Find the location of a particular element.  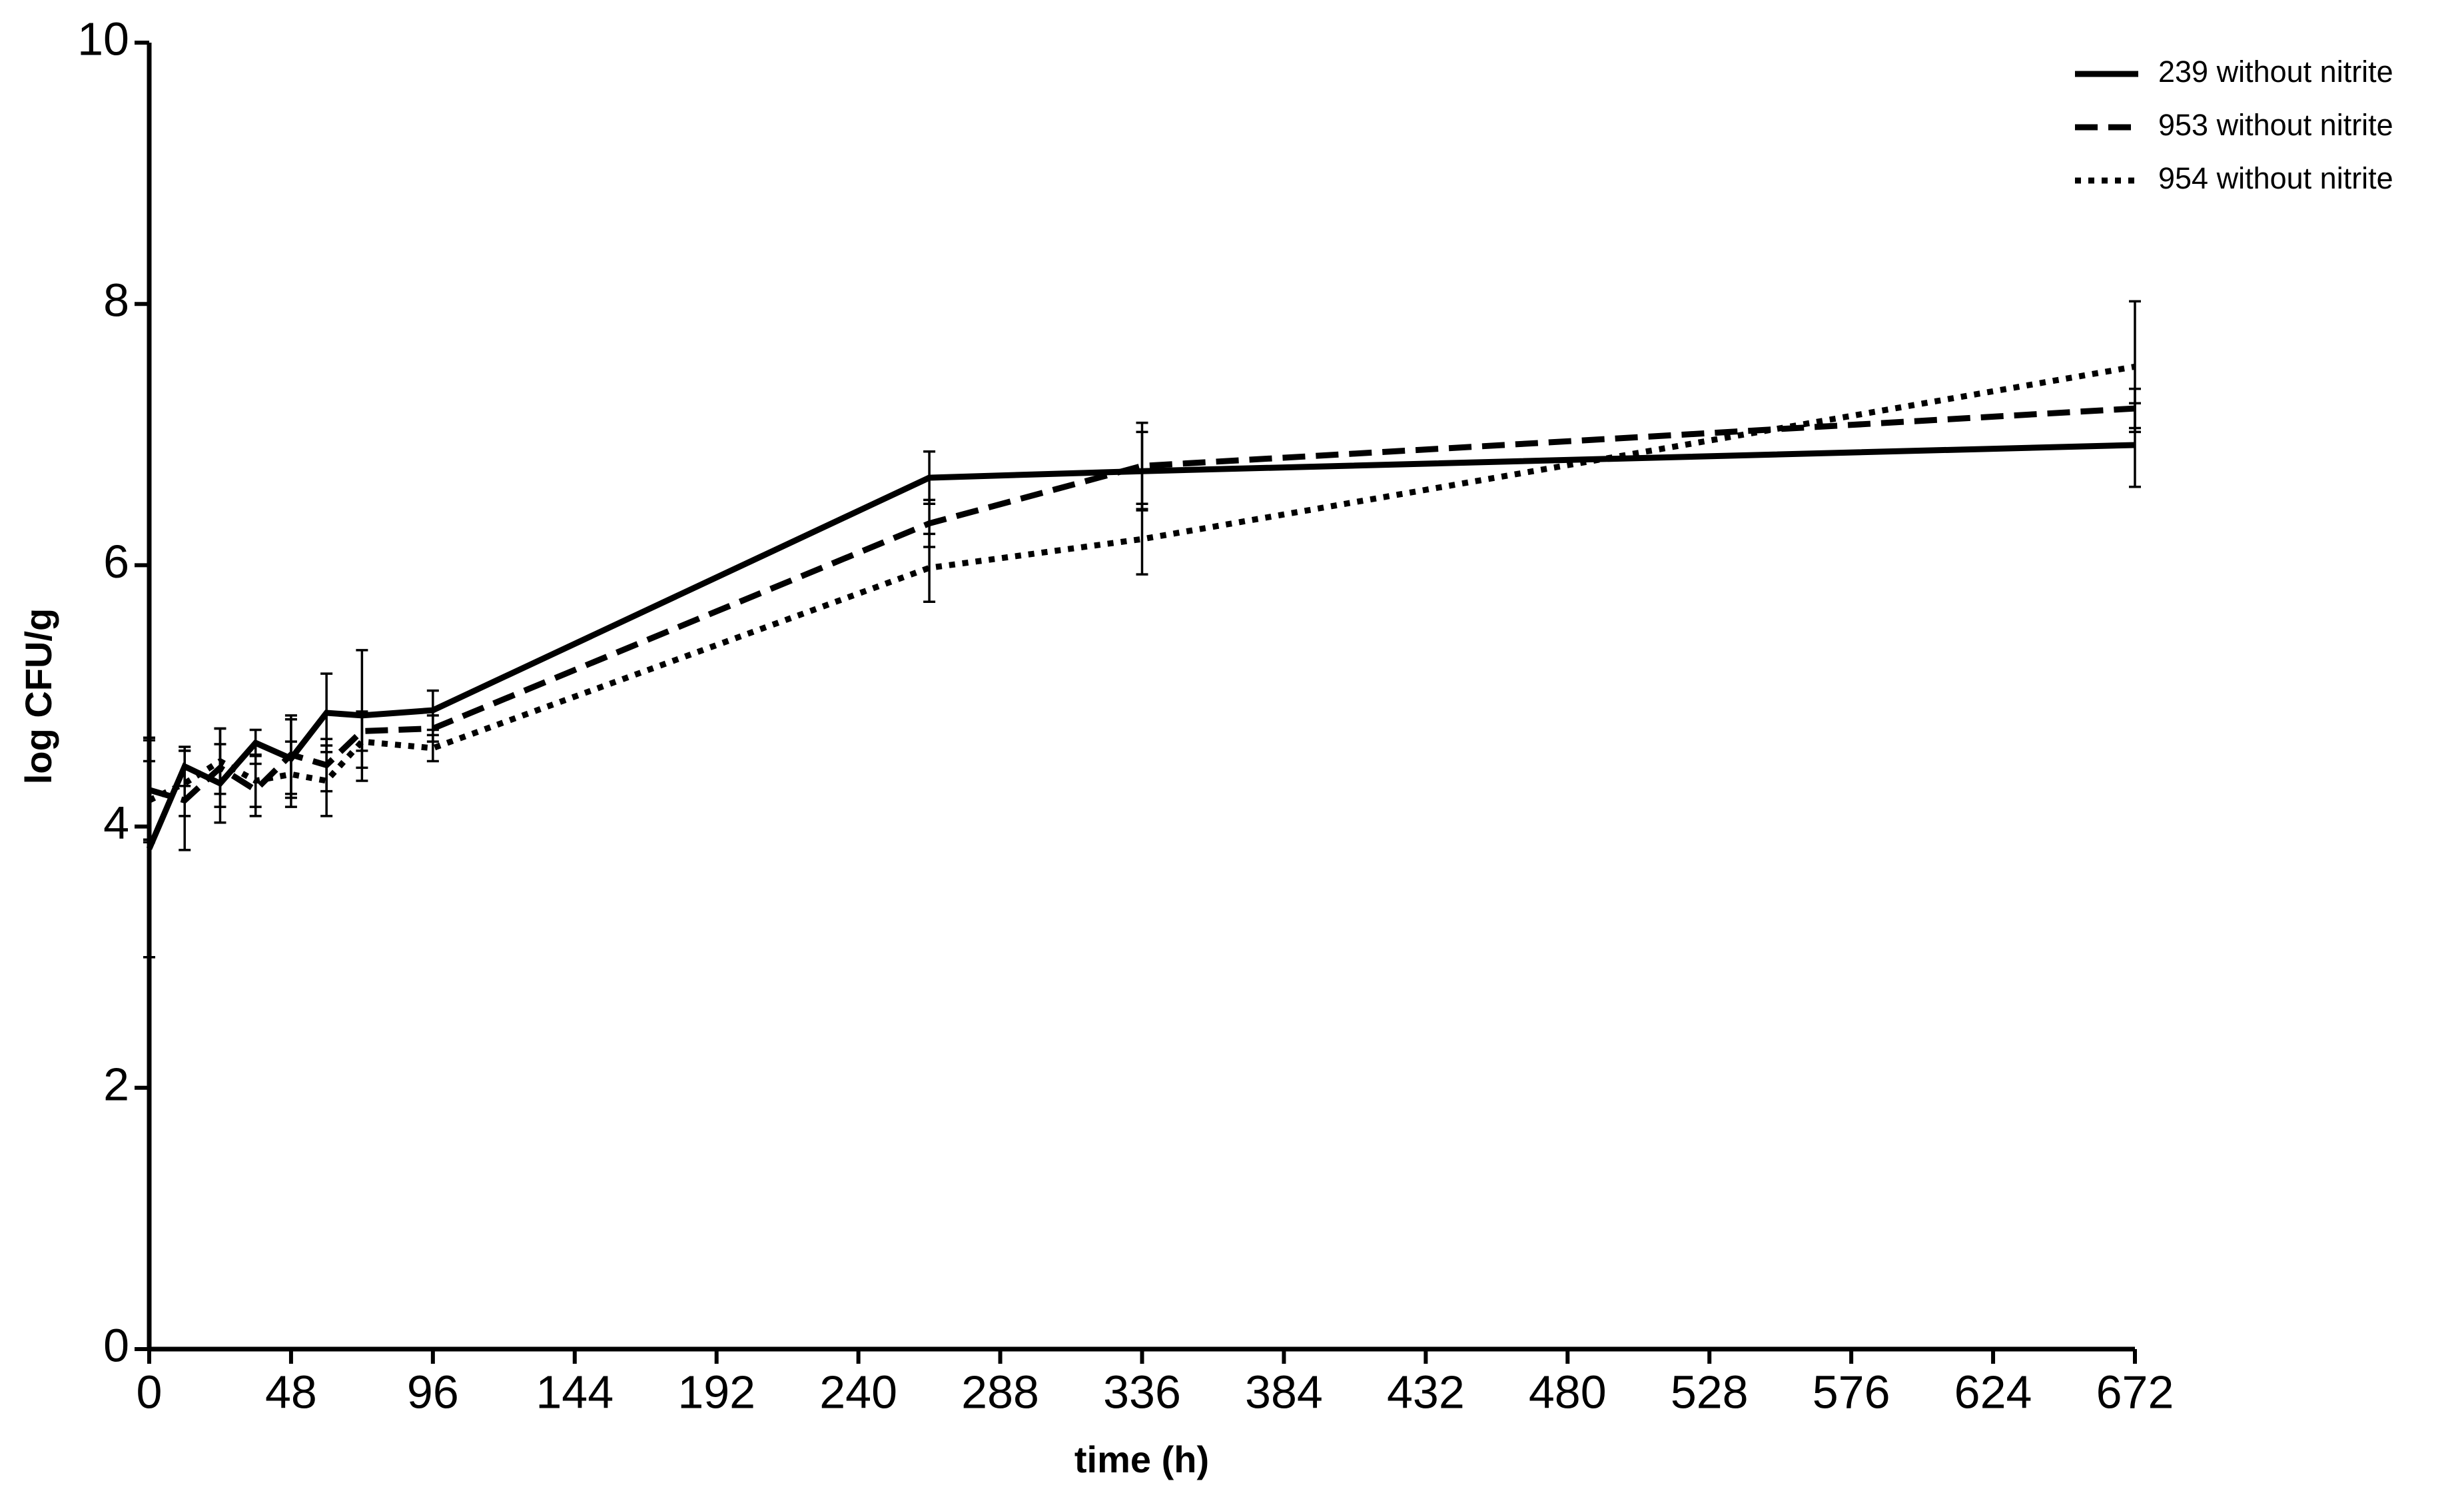

x-tick-label: 96 is located at coordinates (433, 1392).